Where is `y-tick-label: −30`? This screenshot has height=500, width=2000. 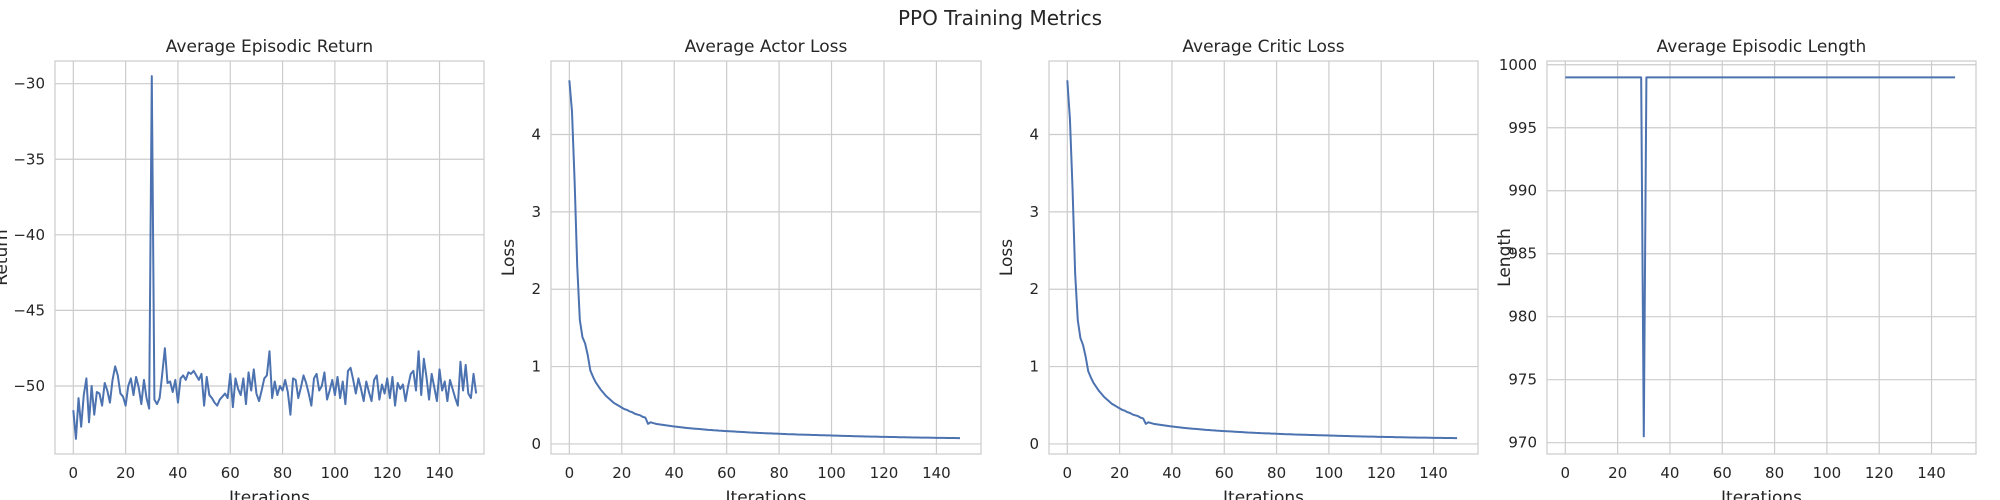
y-tick-label: −30 is located at coordinates (29, 84).